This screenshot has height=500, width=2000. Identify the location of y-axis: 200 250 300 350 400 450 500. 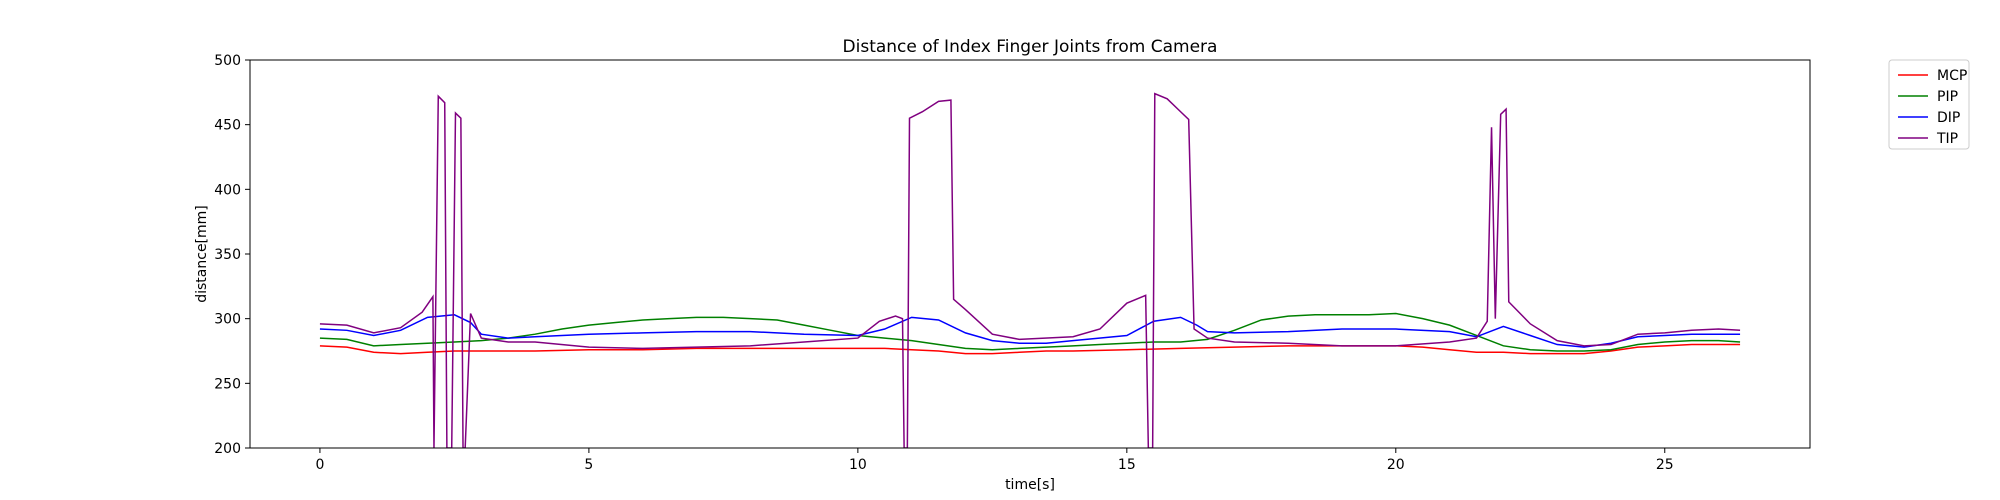
(232, 255).